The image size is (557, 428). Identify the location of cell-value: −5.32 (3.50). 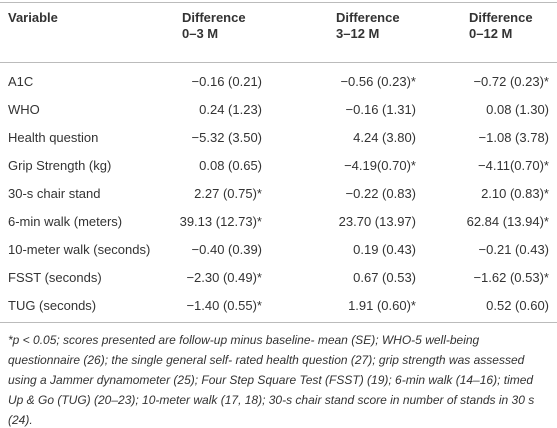
(226, 137).